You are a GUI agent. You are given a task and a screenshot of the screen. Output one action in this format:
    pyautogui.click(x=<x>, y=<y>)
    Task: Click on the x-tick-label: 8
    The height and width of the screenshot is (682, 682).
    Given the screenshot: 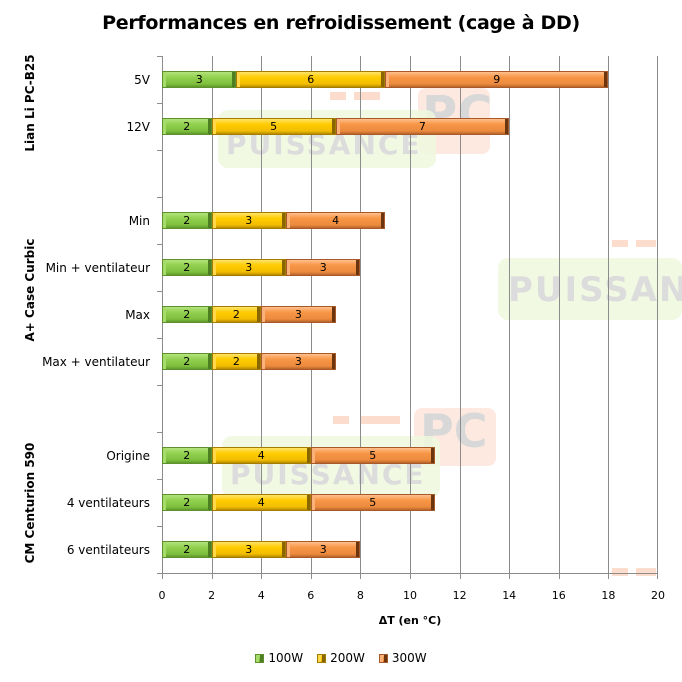 What is the action you would take?
    pyautogui.click(x=360, y=595)
    